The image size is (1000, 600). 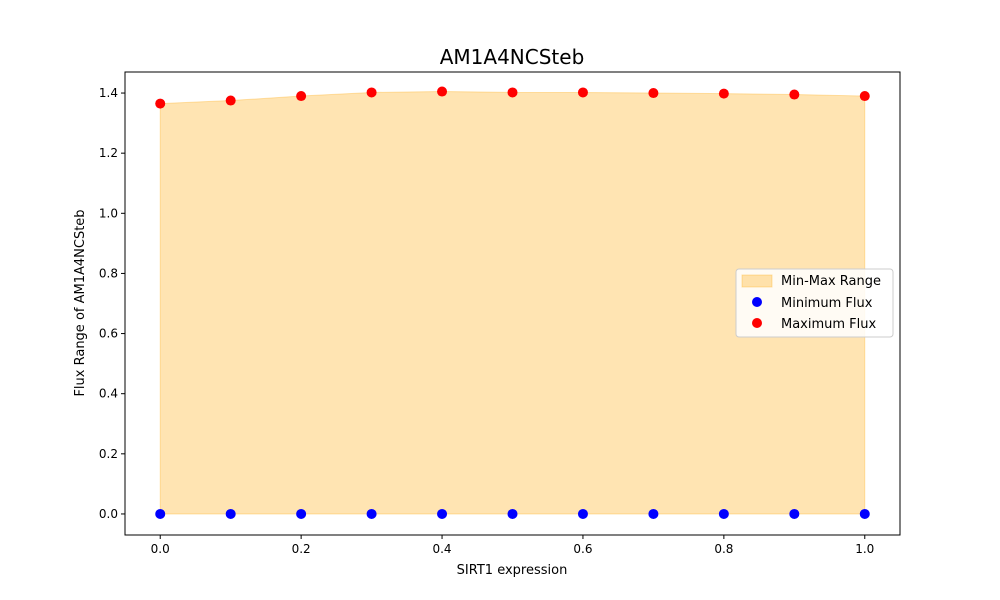 What do you see at coordinates (582, 549) in the screenshot?
I see `x-tick-label: 0.6` at bounding box center [582, 549].